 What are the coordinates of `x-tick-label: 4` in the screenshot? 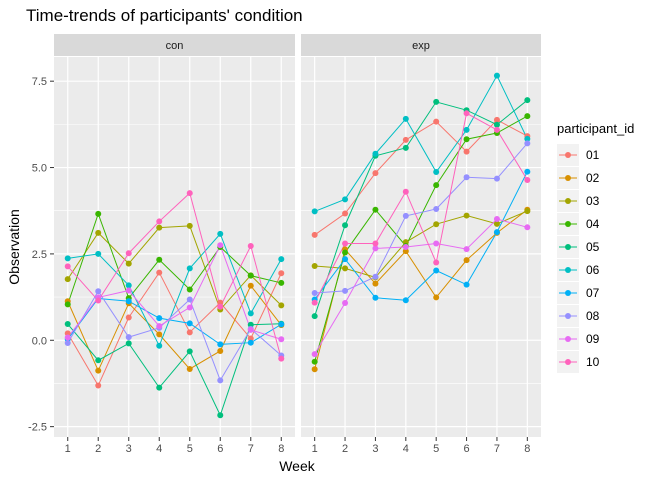 It's located at (159, 449).